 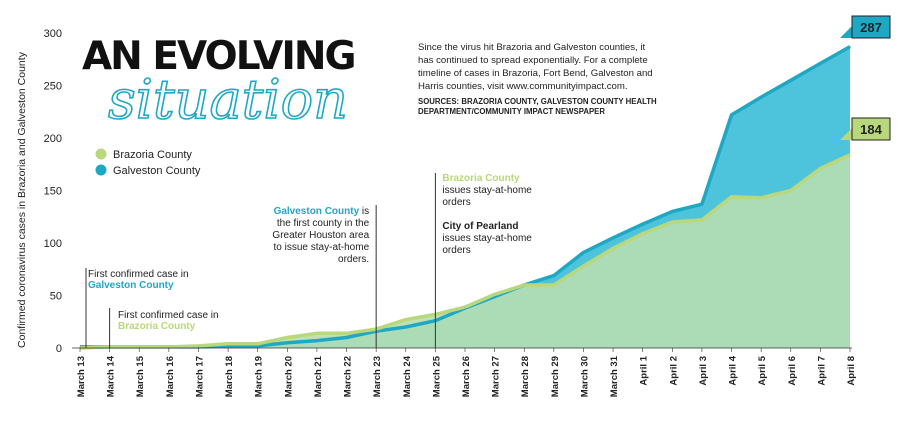 I want to click on x-tick-label: March 21, so click(x=318, y=376).